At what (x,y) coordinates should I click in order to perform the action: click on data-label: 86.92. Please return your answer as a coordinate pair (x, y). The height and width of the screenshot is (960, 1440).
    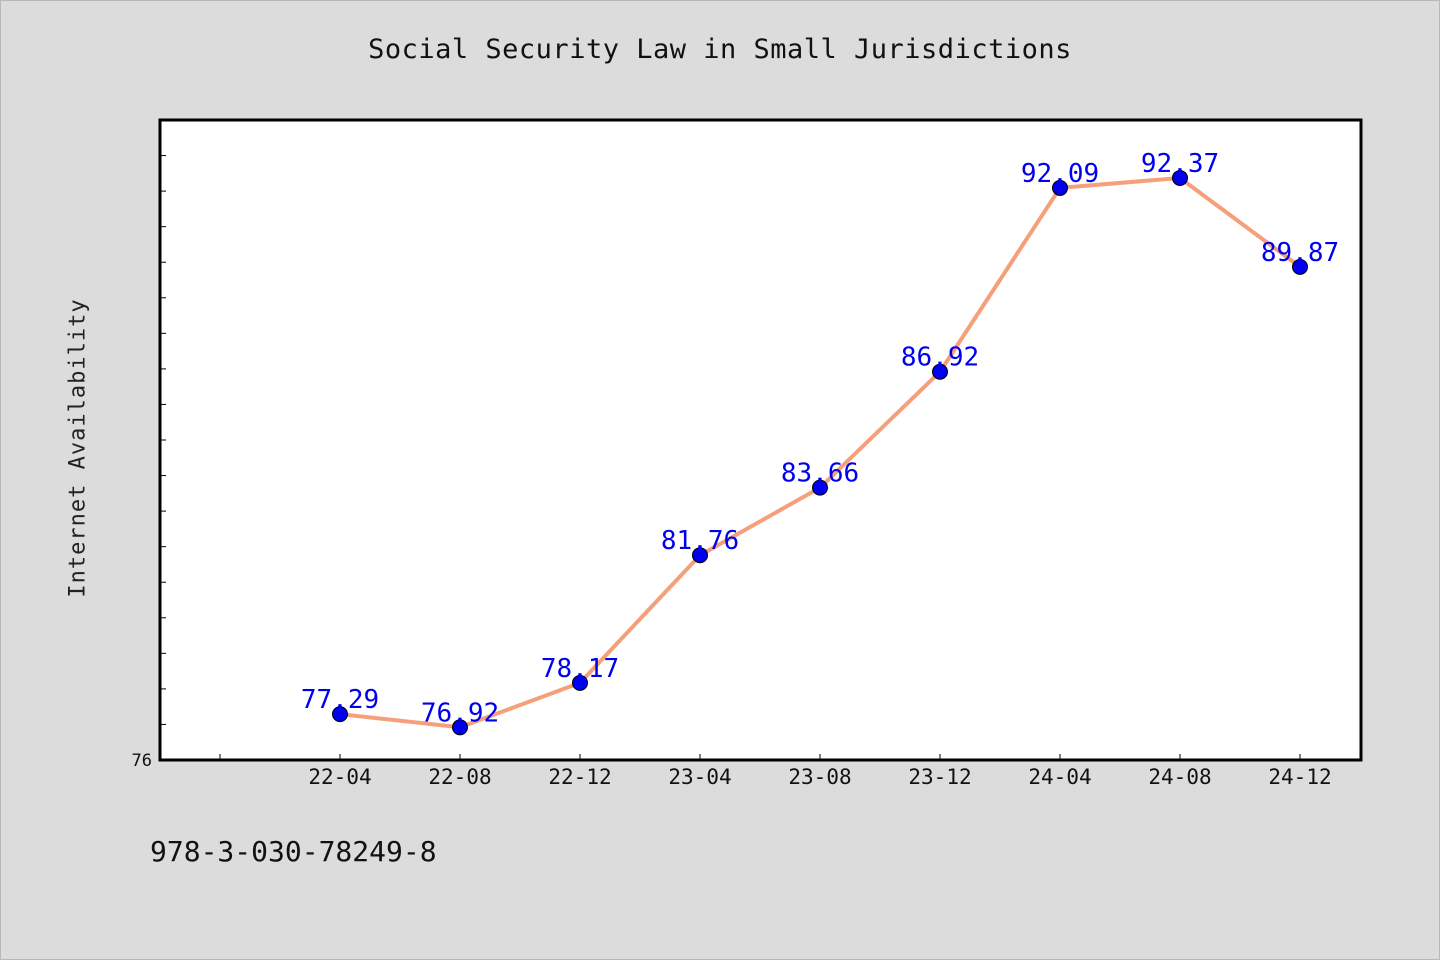
    Looking at the image, I should click on (940, 358).